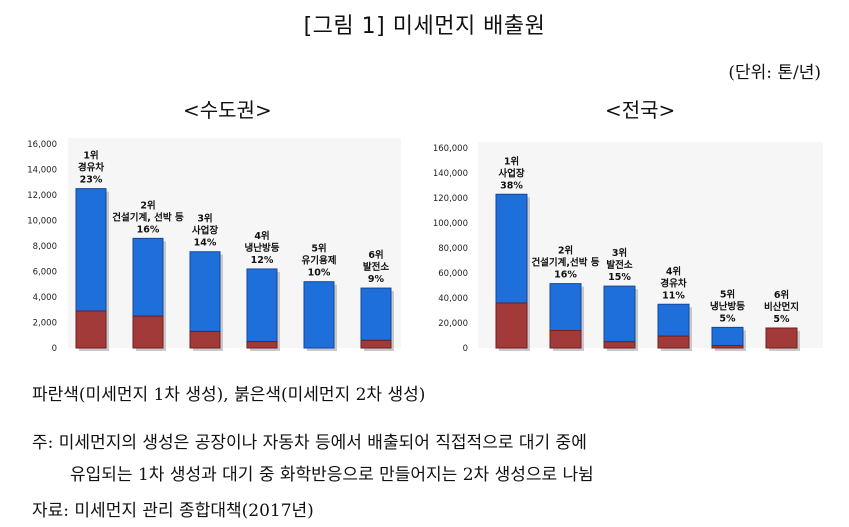  I want to click on y-tick-label: 10,000, so click(42, 222).